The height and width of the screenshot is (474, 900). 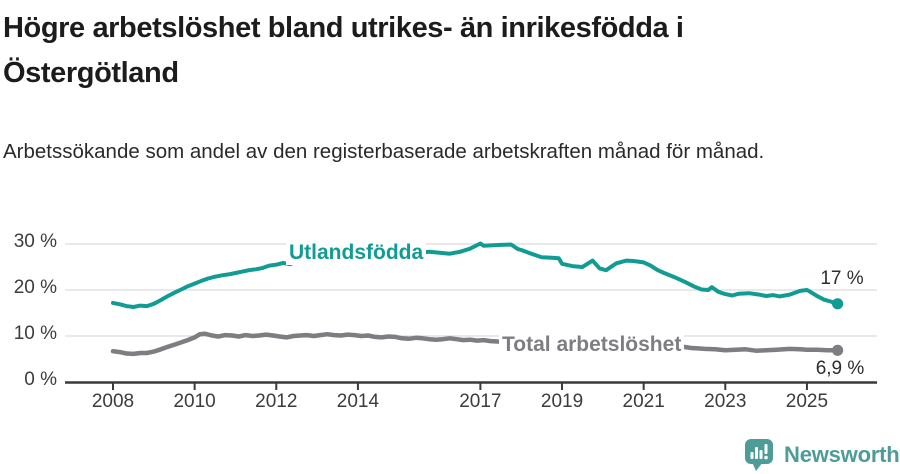 What do you see at coordinates (759, 455) in the screenshot?
I see `newsworthy-icon` at bounding box center [759, 455].